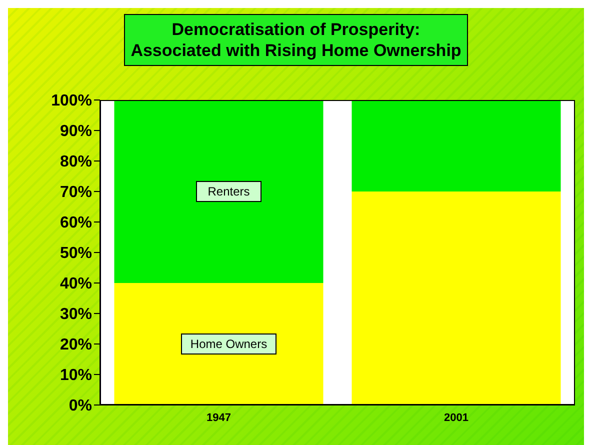 The height and width of the screenshot is (445, 592). Describe the element at coordinates (229, 191) in the screenshot. I see `series-label: Renters` at that location.